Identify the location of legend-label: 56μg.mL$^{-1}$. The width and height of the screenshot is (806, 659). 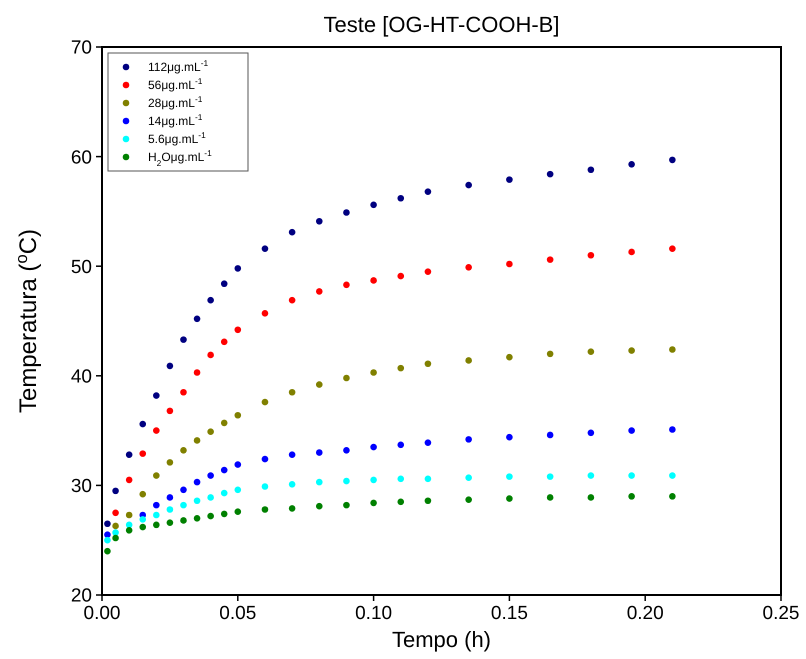
(175, 84).